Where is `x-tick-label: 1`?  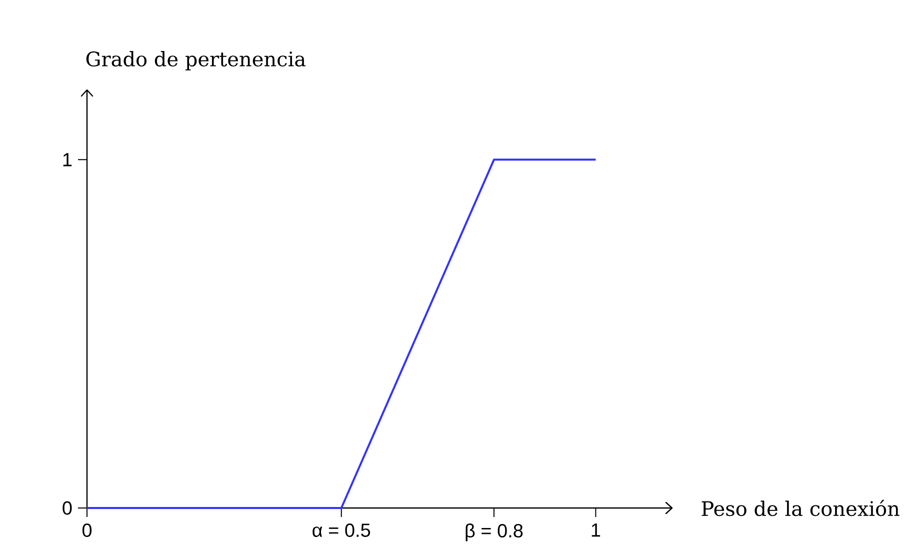 x-tick-label: 1 is located at coordinates (596, 530).